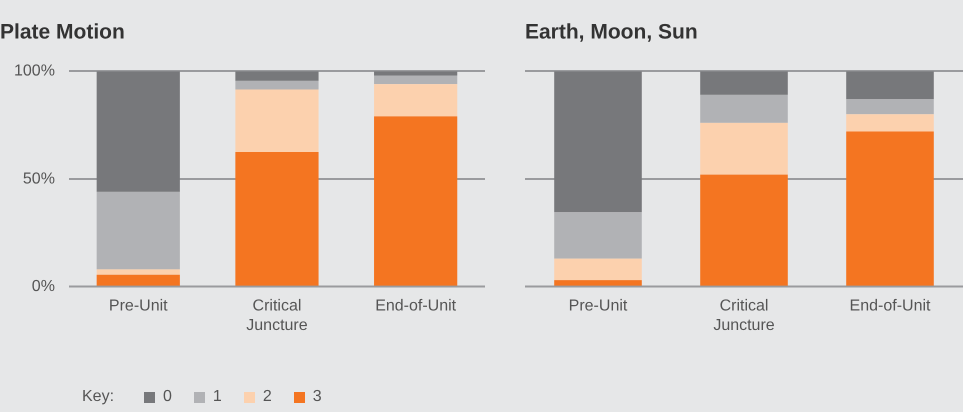  What do you see at coordinates (43, 287) in the screenshot?
I see `y-tick-label: 0%` at bounding box center [43, 287].